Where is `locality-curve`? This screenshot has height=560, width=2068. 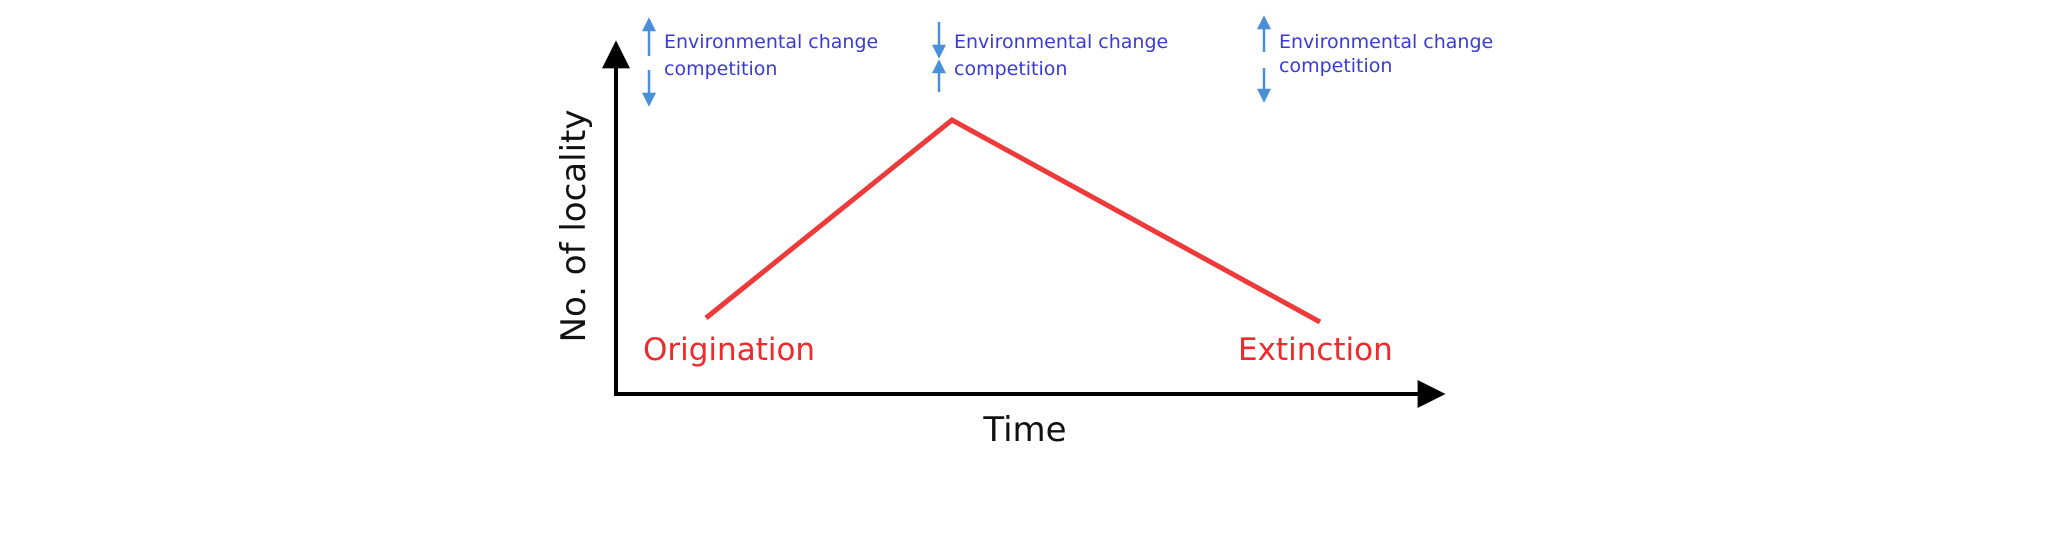 locality-curve is located at coordinates (1013, 221).